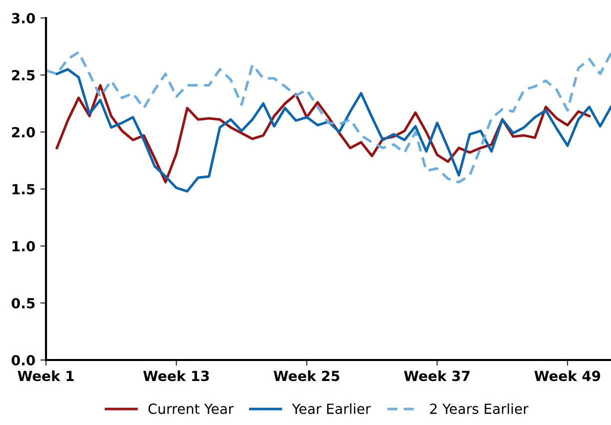  What do you see at coordinates (23, 246) in the screenshot?
I see `y-tick-label: 1.0` at bounding box center [23, 246].